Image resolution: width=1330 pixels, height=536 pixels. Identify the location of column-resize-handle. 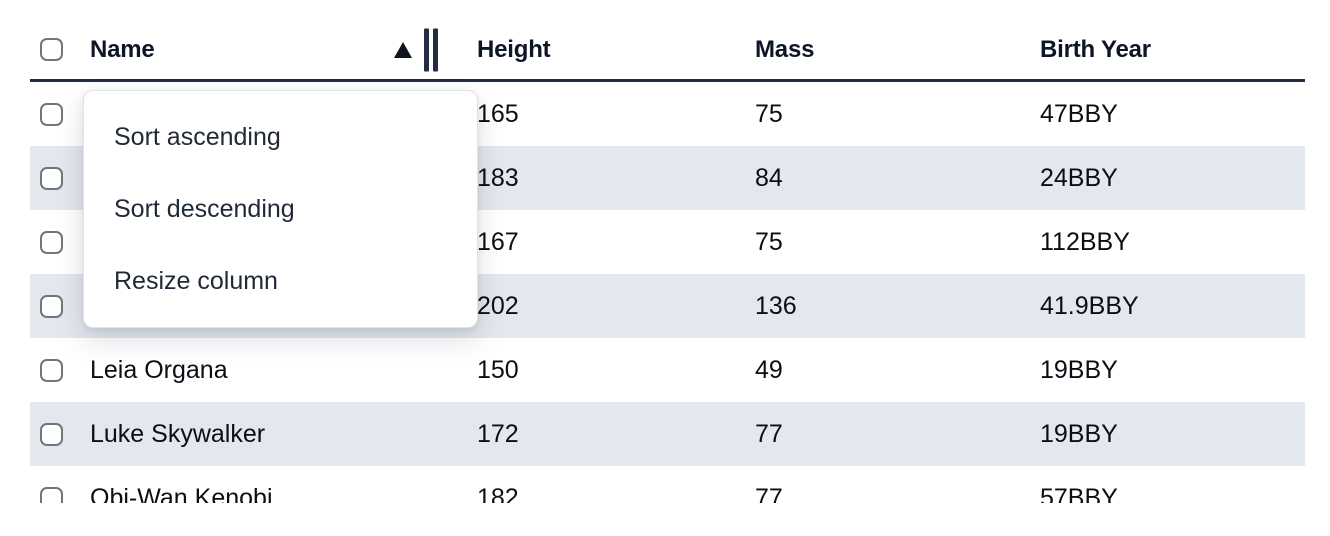
(431, 49).